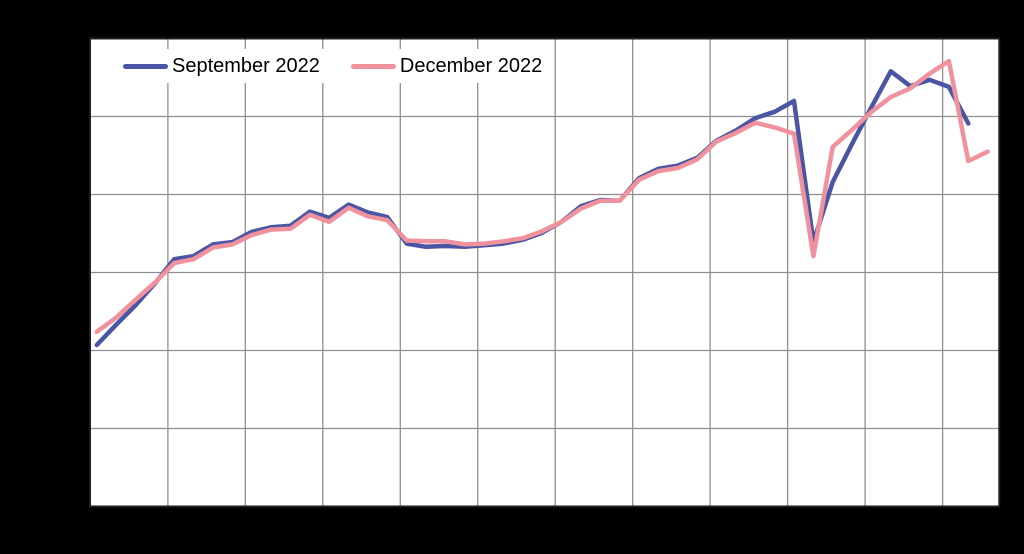 The width and height of the screenshot is (1024, 554). I want to click on legend-item-december-2022: December 2022, so click(446, 66).